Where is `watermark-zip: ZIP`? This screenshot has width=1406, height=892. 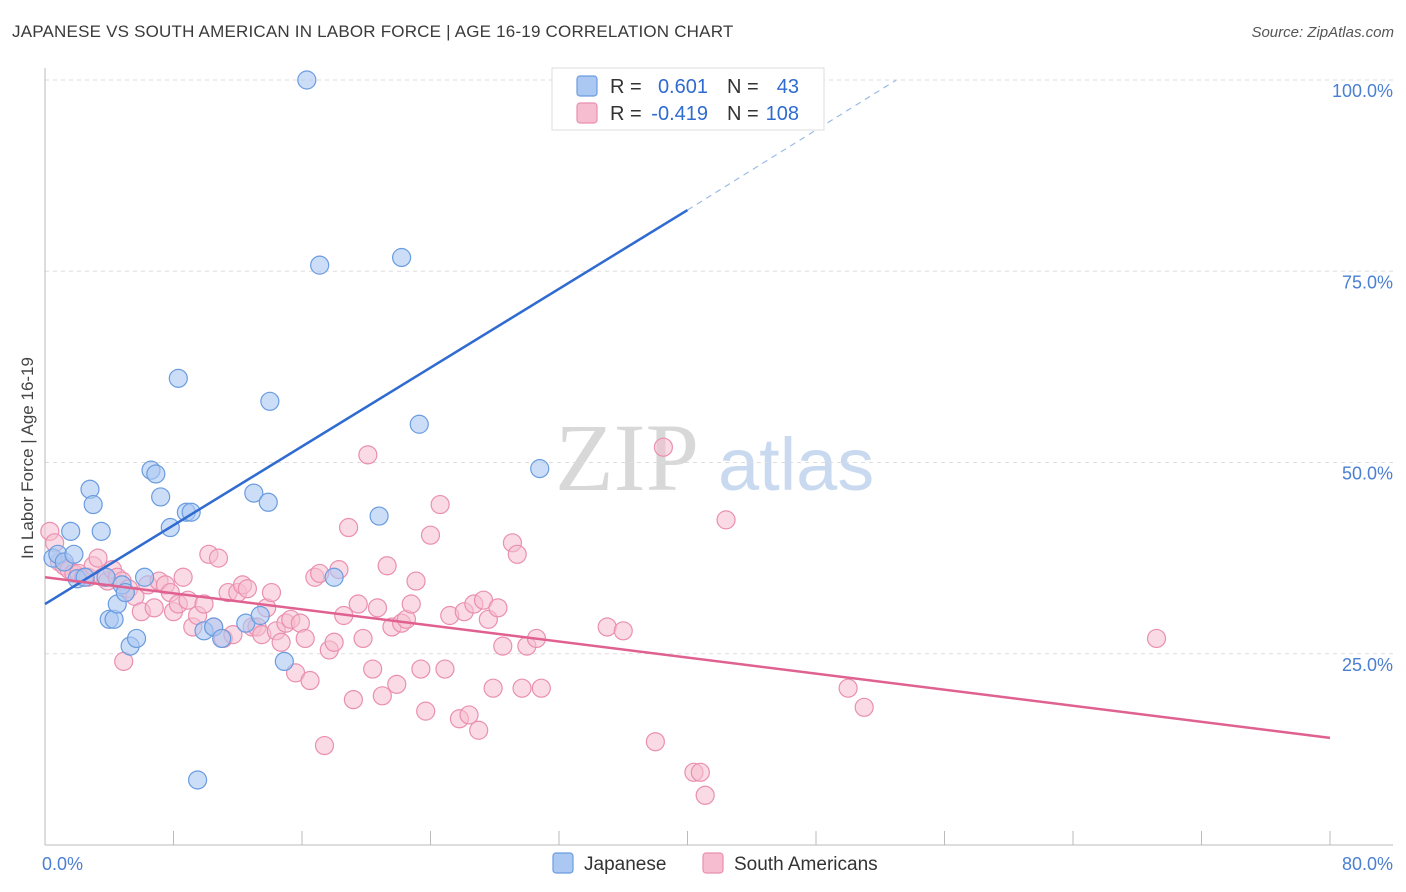 watermark-zip: ZIP is located at coordinates (627, 457).